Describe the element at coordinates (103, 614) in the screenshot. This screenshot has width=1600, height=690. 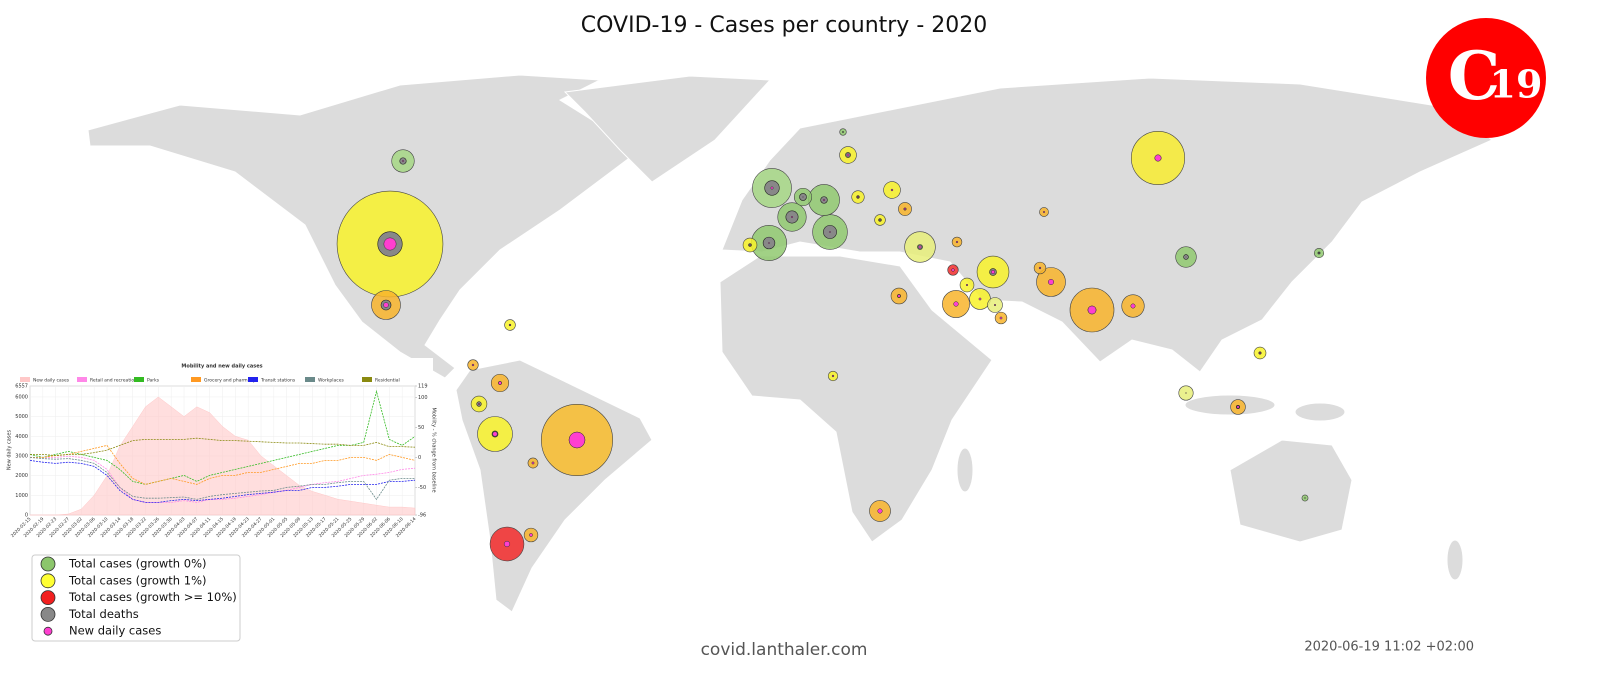
I see `legend-label: Total deaths` at that location.